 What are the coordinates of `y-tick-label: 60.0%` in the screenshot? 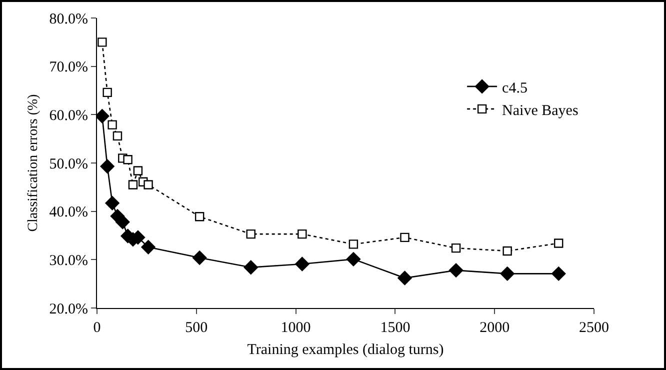 It's located at (68, 116).